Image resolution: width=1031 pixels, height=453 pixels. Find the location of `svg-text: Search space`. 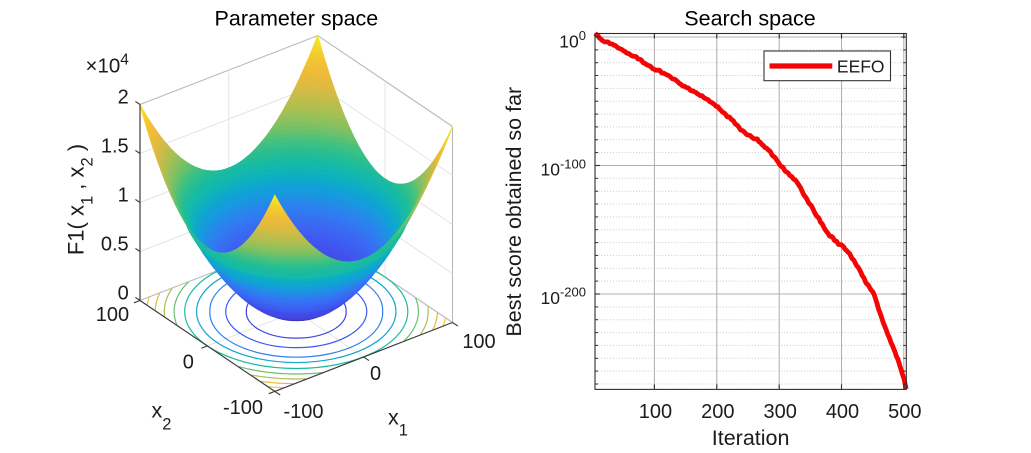

svg-text: Search space is located at coordinates (749, 19).